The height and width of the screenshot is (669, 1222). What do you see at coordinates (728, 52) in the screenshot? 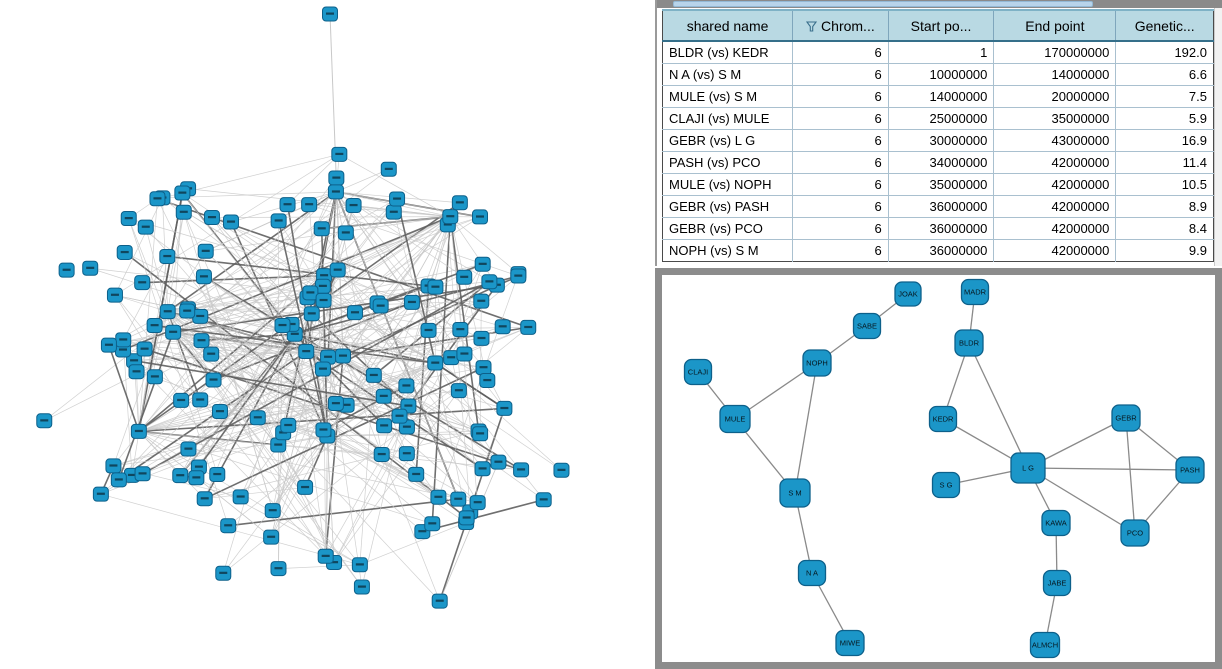
I see `table-cell-shared_name: BLDR (vs) KEDR` at bounding box center [728, 52].